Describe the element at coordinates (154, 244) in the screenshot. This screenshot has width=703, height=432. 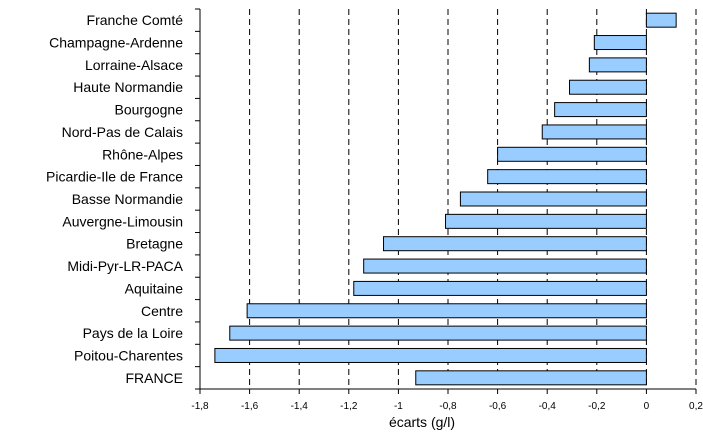
I see `category-label: Bretagne` at that location.